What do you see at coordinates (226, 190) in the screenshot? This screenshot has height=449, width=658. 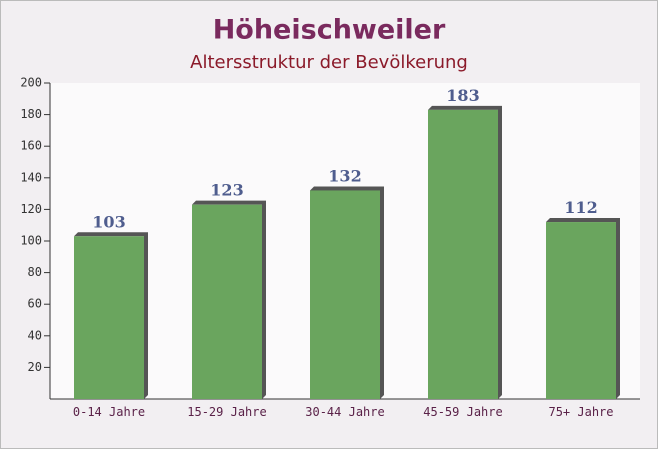 I see `value-label: 123` at bounding box center [226, 190].